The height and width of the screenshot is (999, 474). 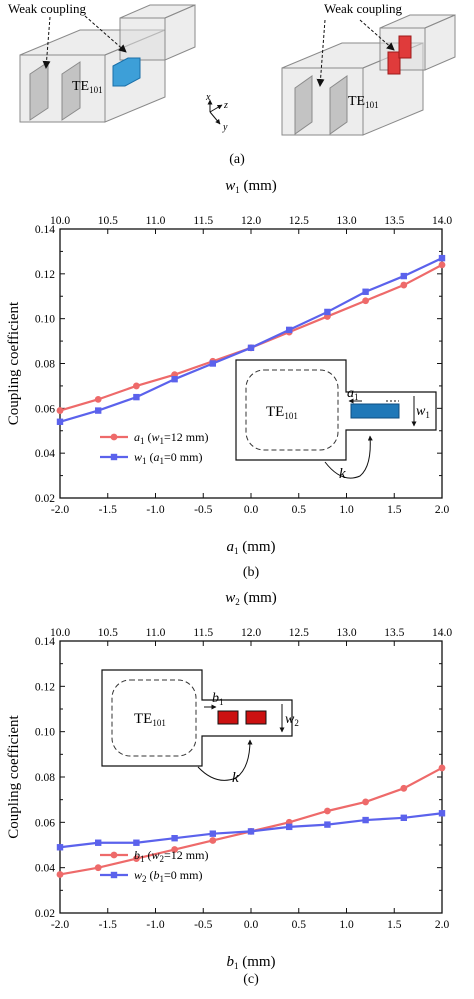 I want to click on inset-b-width-label: w1, so click(x=423, y=412).